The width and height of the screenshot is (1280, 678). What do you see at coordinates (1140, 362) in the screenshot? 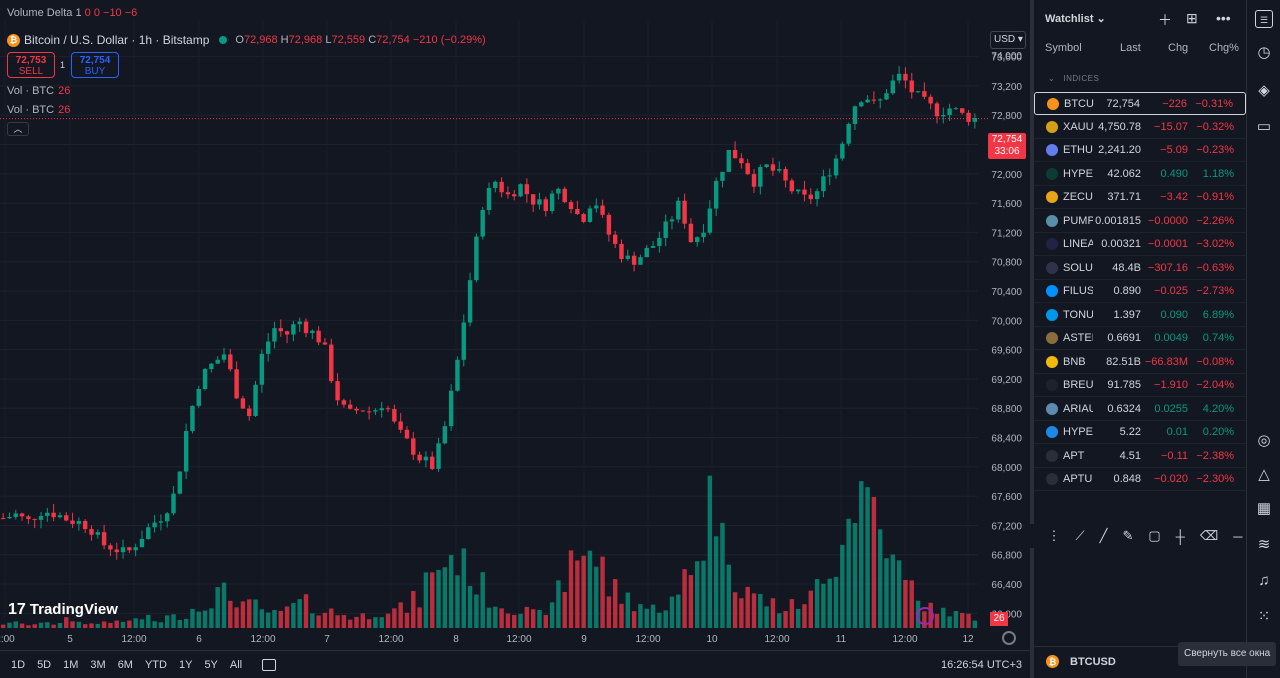
I see `watchlist-row: BNB 82.51B −66.83M −0.08%` at bounding box center [1140, 362].